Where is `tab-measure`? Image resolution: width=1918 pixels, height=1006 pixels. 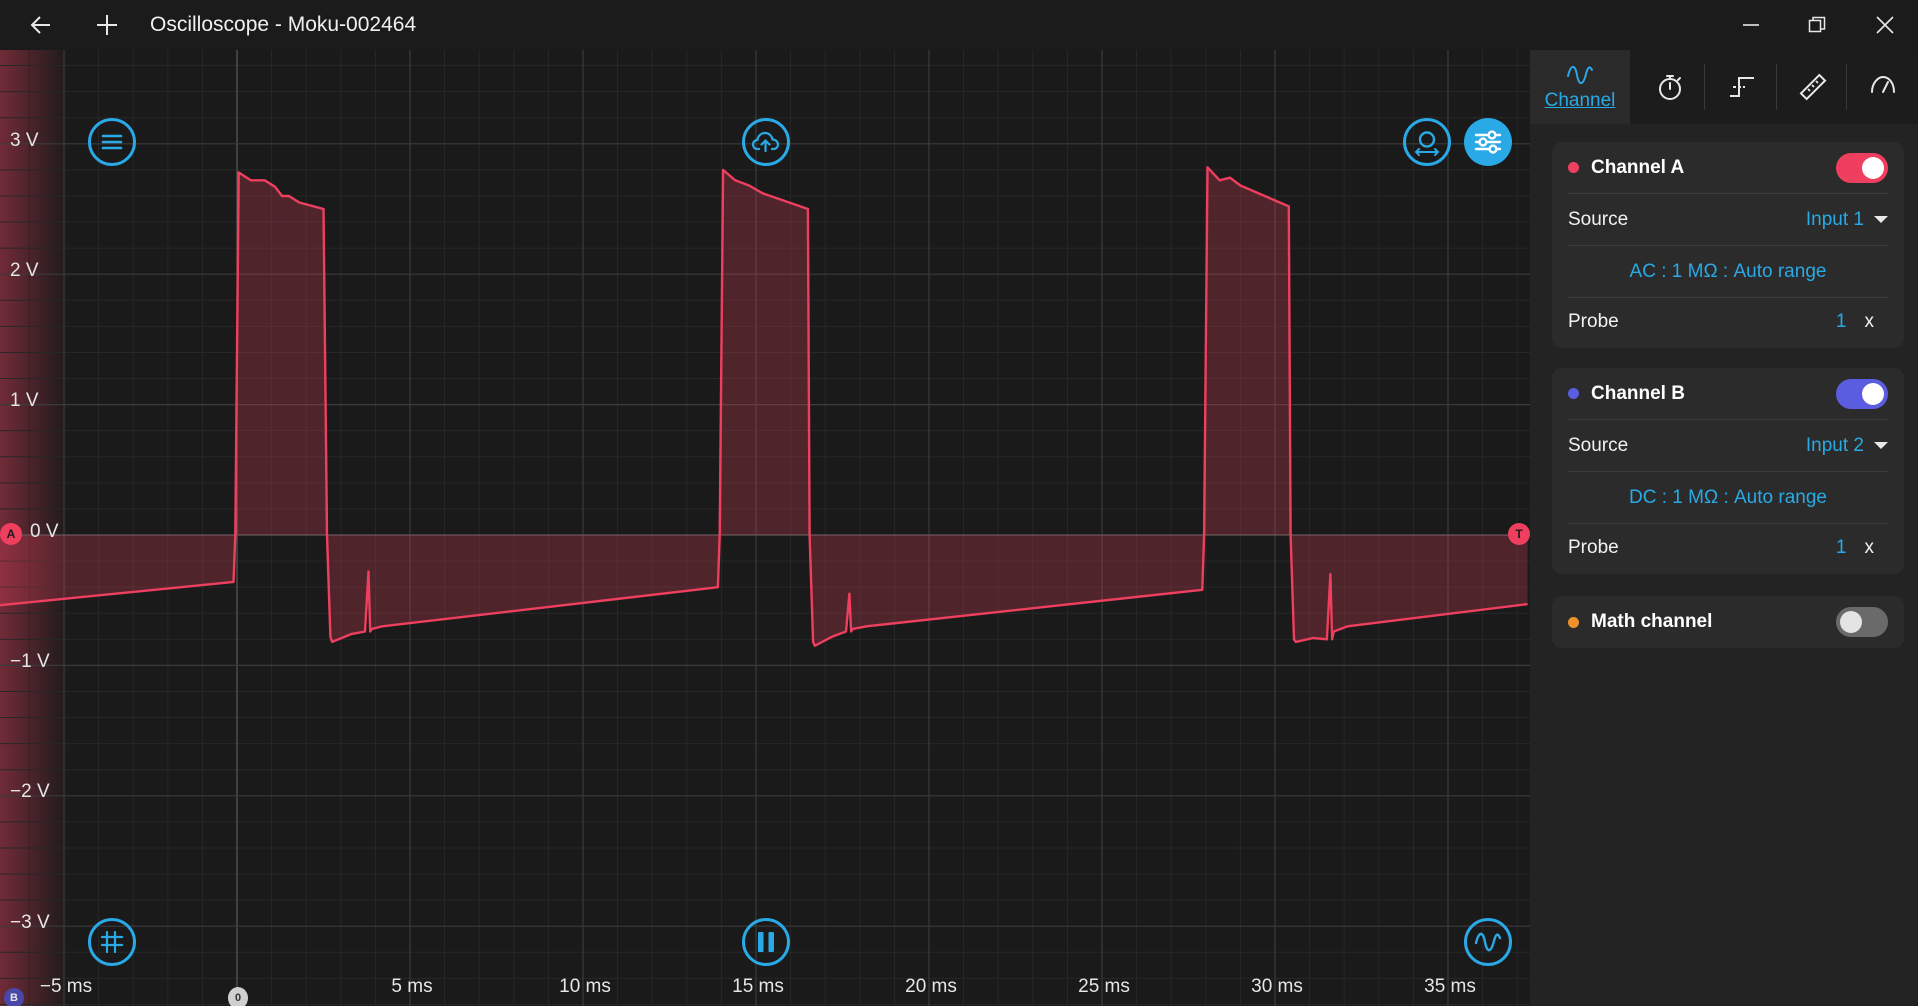
tab-measure is located at coordinates (1813, 87).